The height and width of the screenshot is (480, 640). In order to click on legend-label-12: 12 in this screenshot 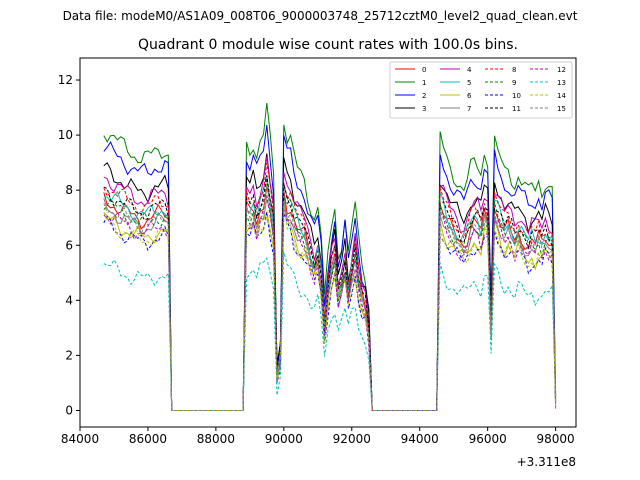, I will do `click(561, 70)`.